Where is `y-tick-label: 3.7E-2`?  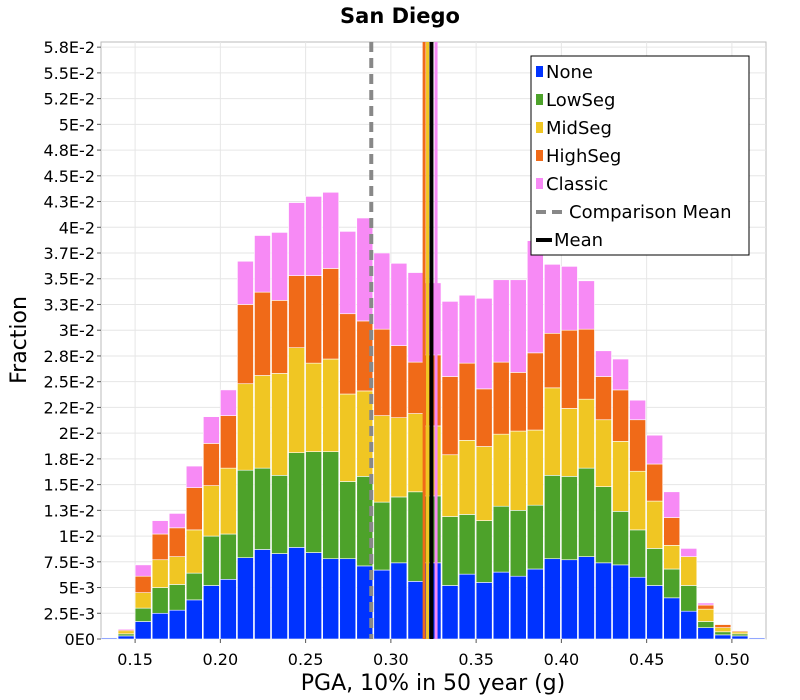 y-tick-label: 3.7E-2 is located at coordinates (69, 253).